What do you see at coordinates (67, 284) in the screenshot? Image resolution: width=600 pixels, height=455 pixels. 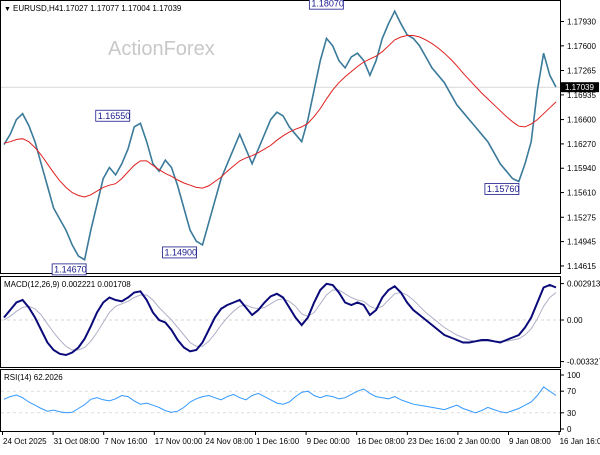 I see `macd-label: MACD(12,26,9) 0.002221 0.001708` at bounding box center [67, 284].